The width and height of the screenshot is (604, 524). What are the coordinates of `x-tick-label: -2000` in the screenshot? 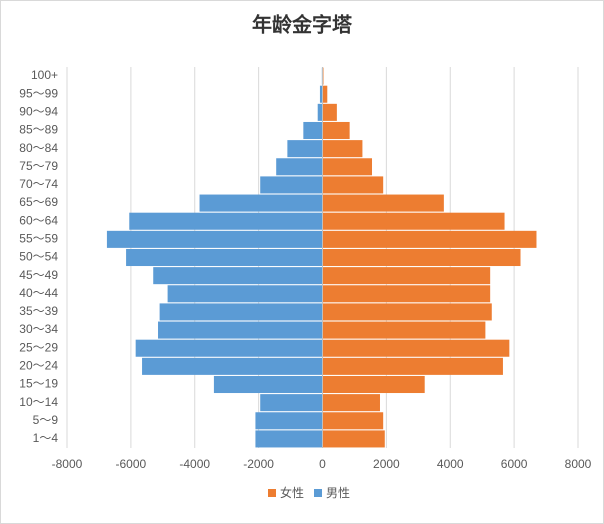 It's located at (258, 464).